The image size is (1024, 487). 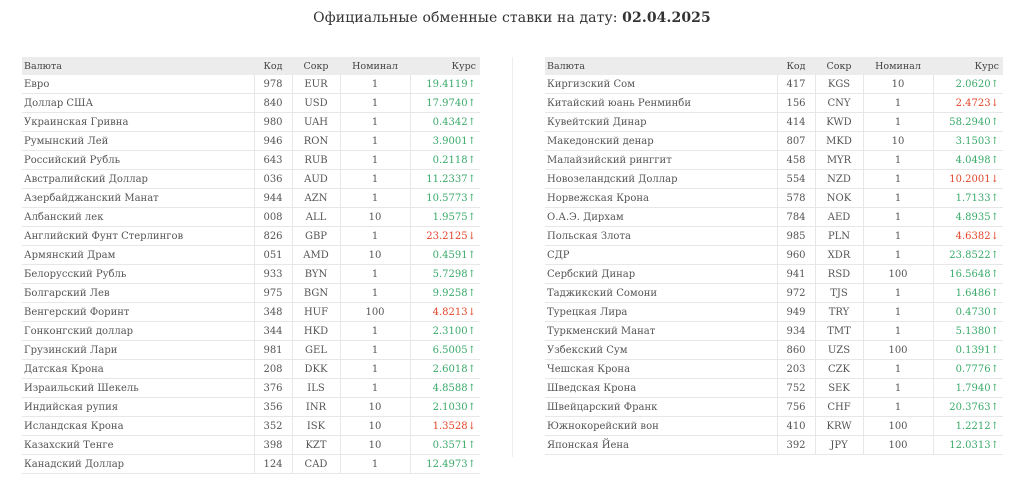 I want to click on table-row: Турецкая Лира 949 TRY 1 0.4730↑, so click(x=774, y=312).